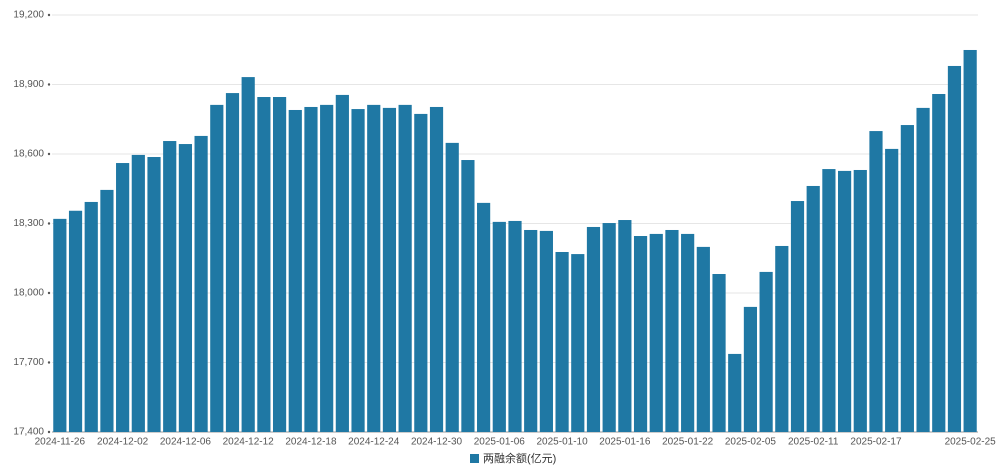 This screenshot has height=475, width=1006. What do you see at coordinates (28, 15) in the screenshot?
I see `y-tick-label: 19,200` at bounding box center [28, 15].